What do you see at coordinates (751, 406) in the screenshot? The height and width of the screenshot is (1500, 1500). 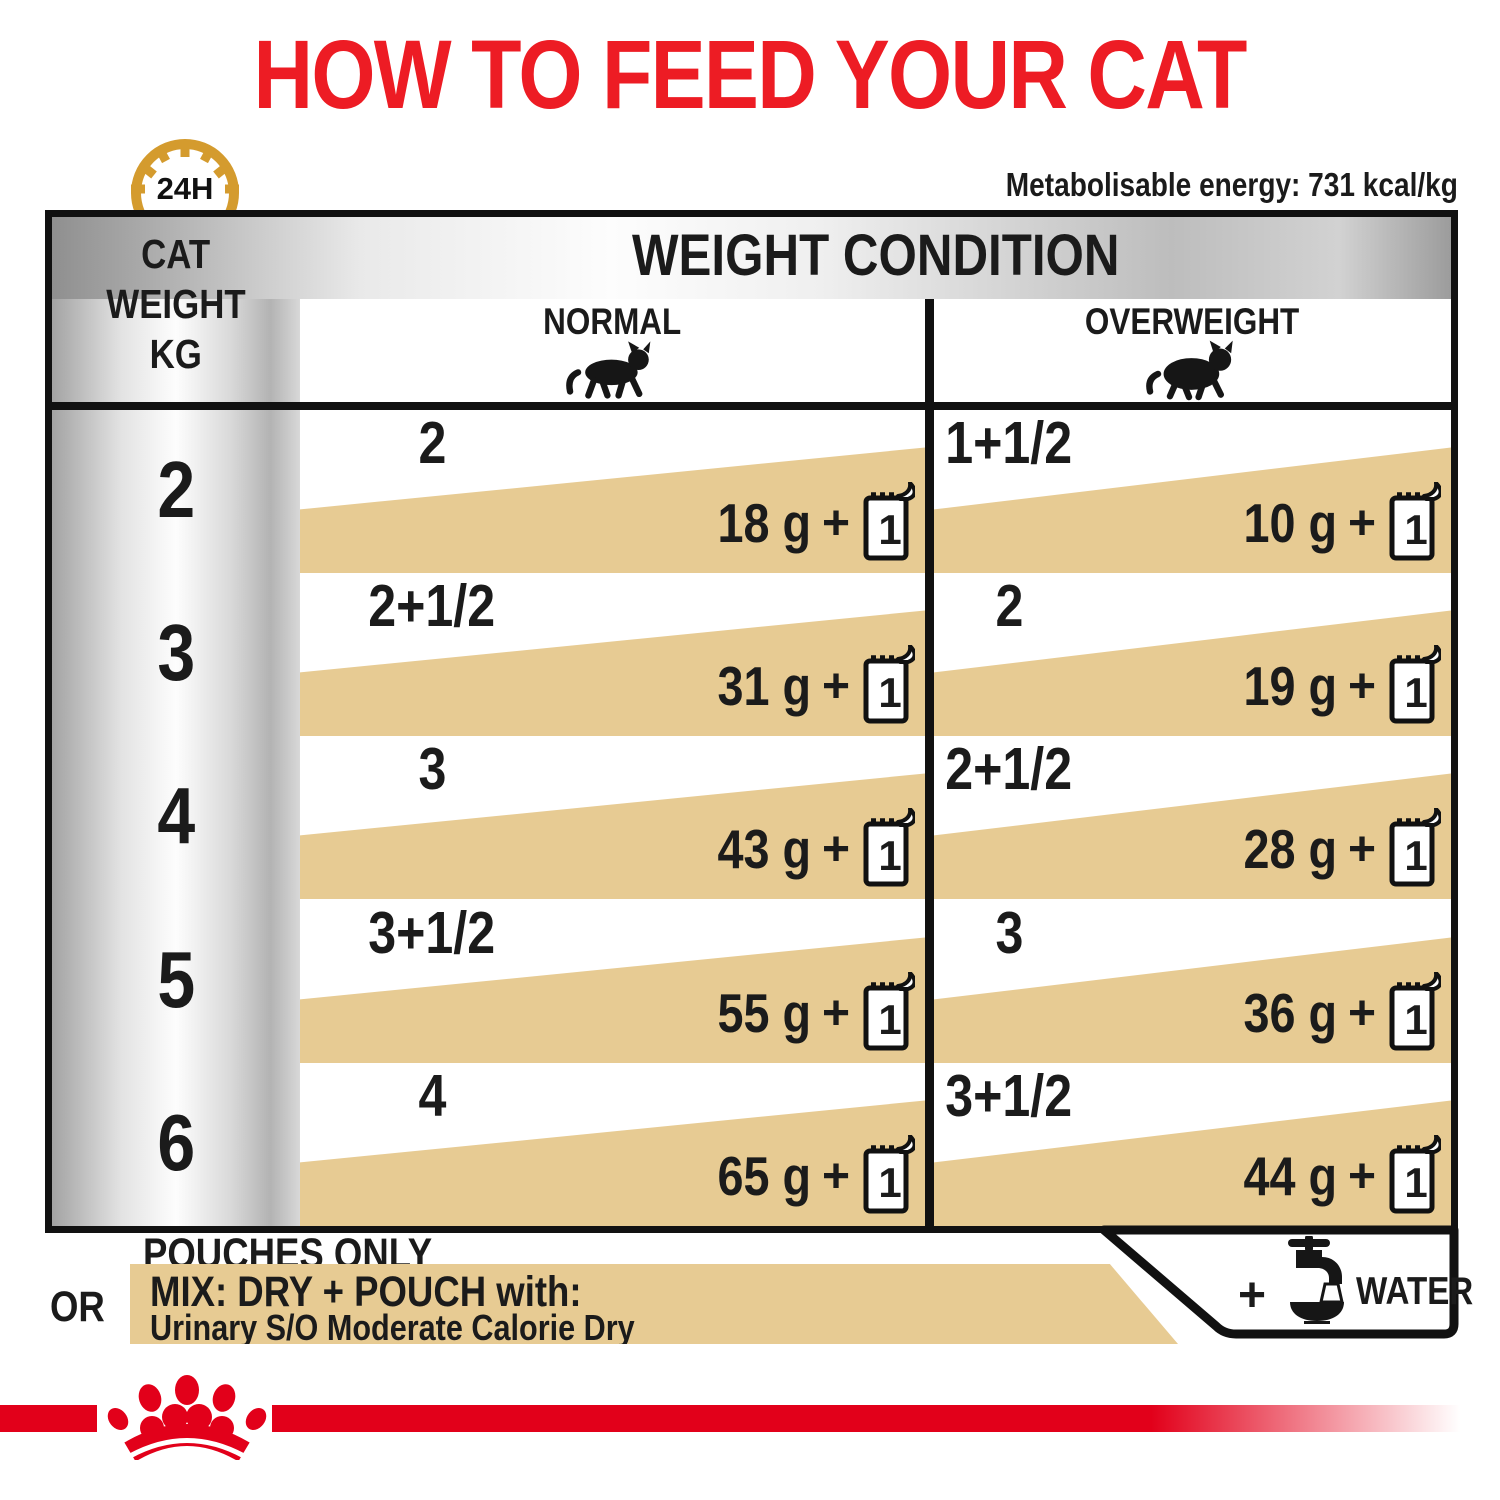 I see `header-separator-line` at bounding box center [751, 406].